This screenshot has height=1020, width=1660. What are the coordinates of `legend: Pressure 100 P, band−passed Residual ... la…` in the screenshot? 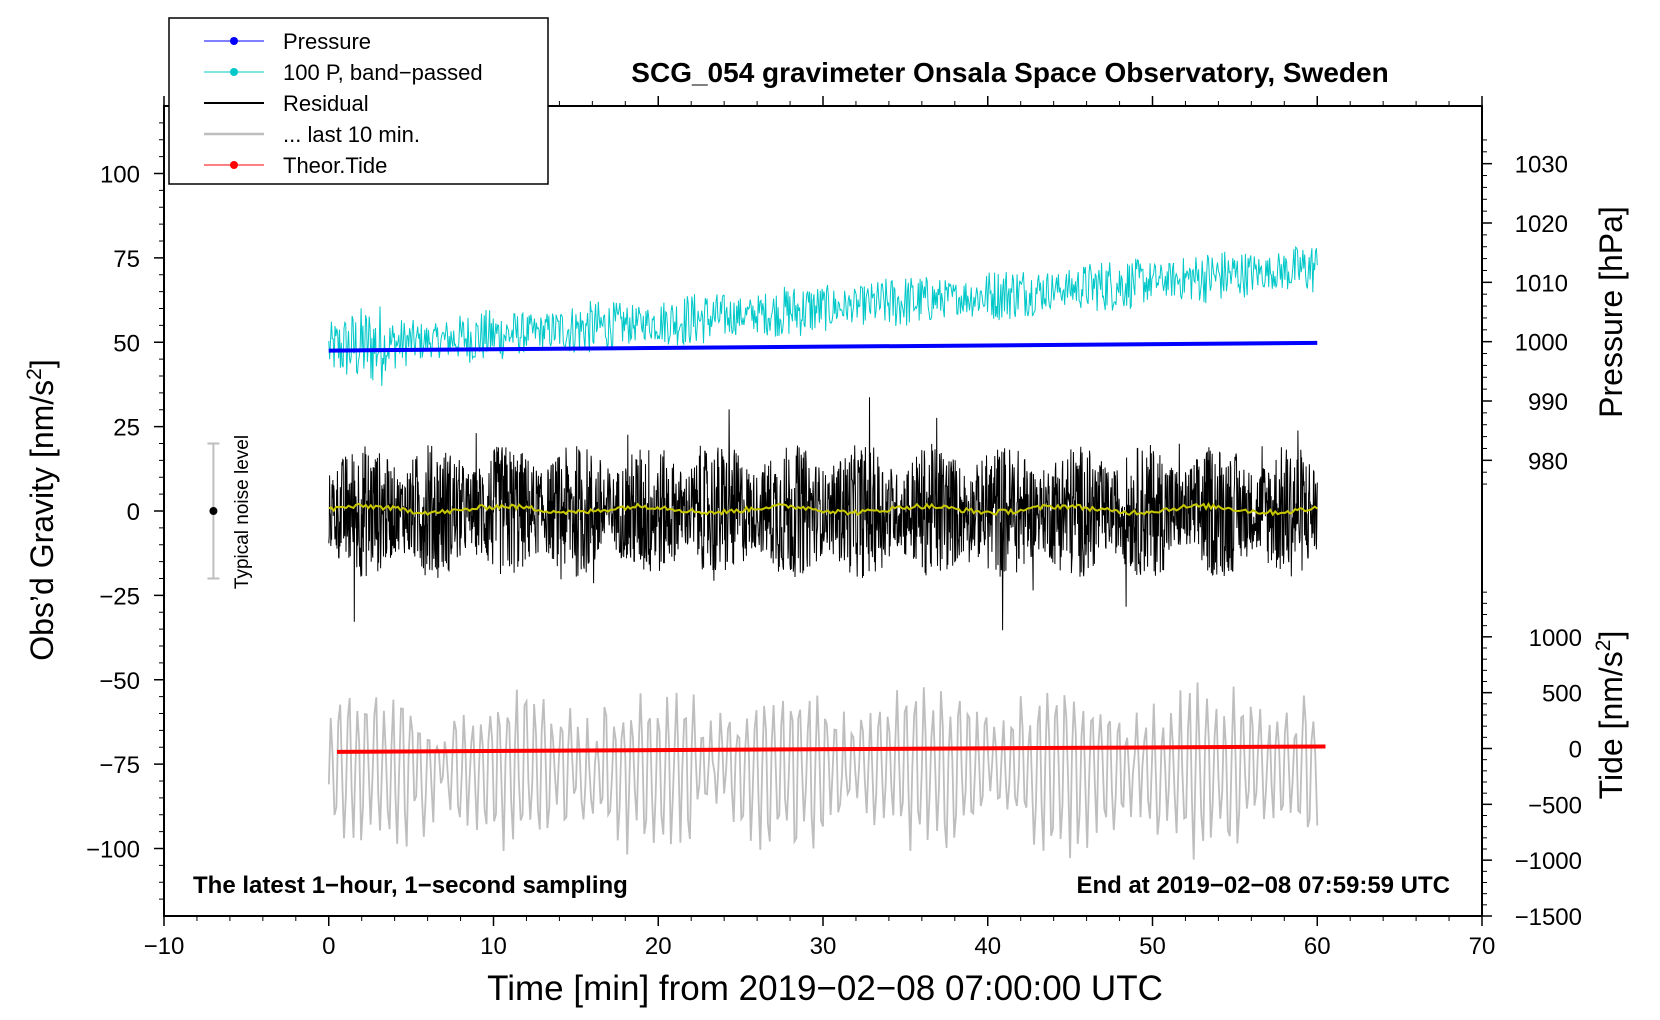 It's located at (358, 101).